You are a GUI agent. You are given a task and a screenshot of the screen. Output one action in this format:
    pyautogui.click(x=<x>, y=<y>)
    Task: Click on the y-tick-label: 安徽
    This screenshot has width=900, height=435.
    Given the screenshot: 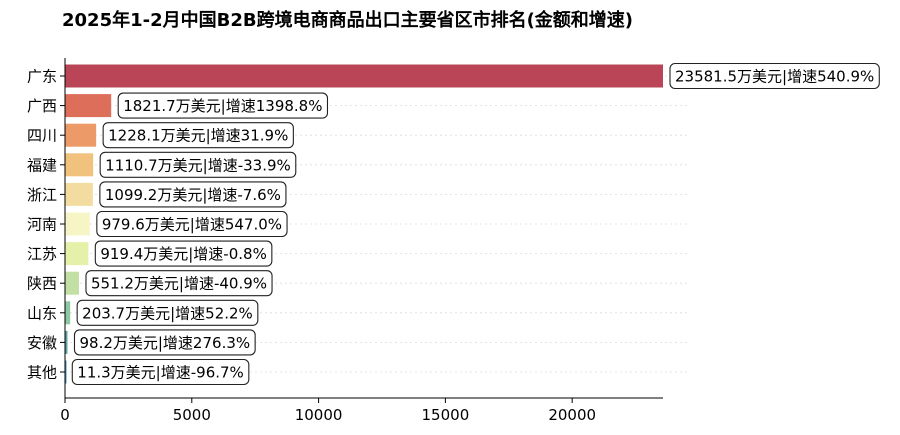 What is the action you would take?
    pyautogui.click(x=42, y=343)
    